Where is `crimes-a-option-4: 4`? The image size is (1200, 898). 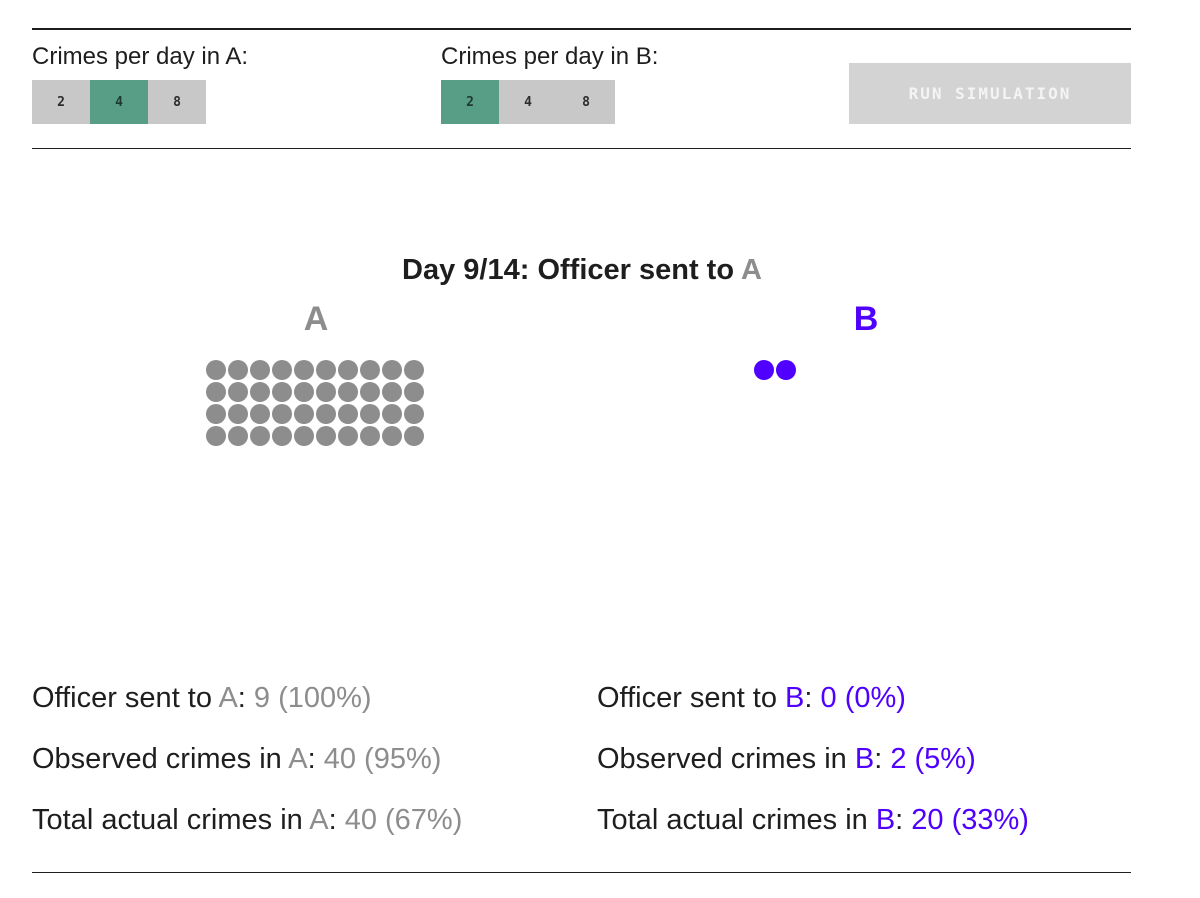
crimes-a-option-4: 4 is located at coordinates (119, 102).